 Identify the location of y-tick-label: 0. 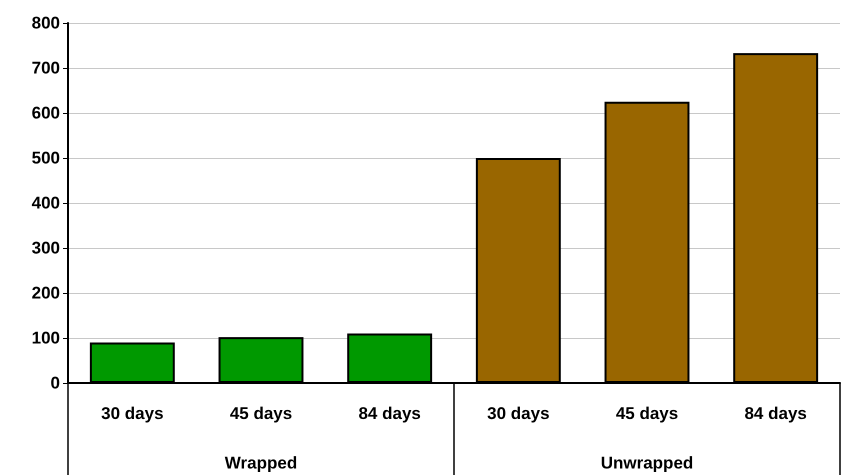
(55, 383).